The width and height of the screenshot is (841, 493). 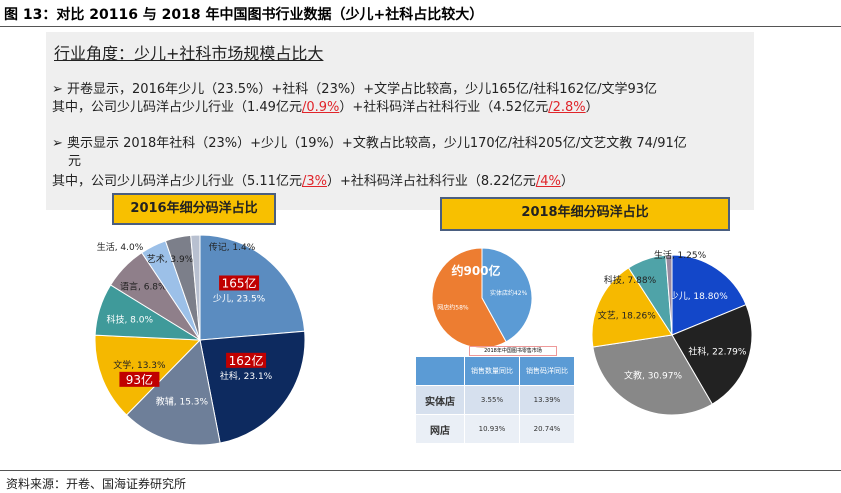 What do you see at coordinates (444, 107) in the screenshot?
I see `text: ）+社科码洋占社科行业（4.52亿元` at bounding box center [444, 107].